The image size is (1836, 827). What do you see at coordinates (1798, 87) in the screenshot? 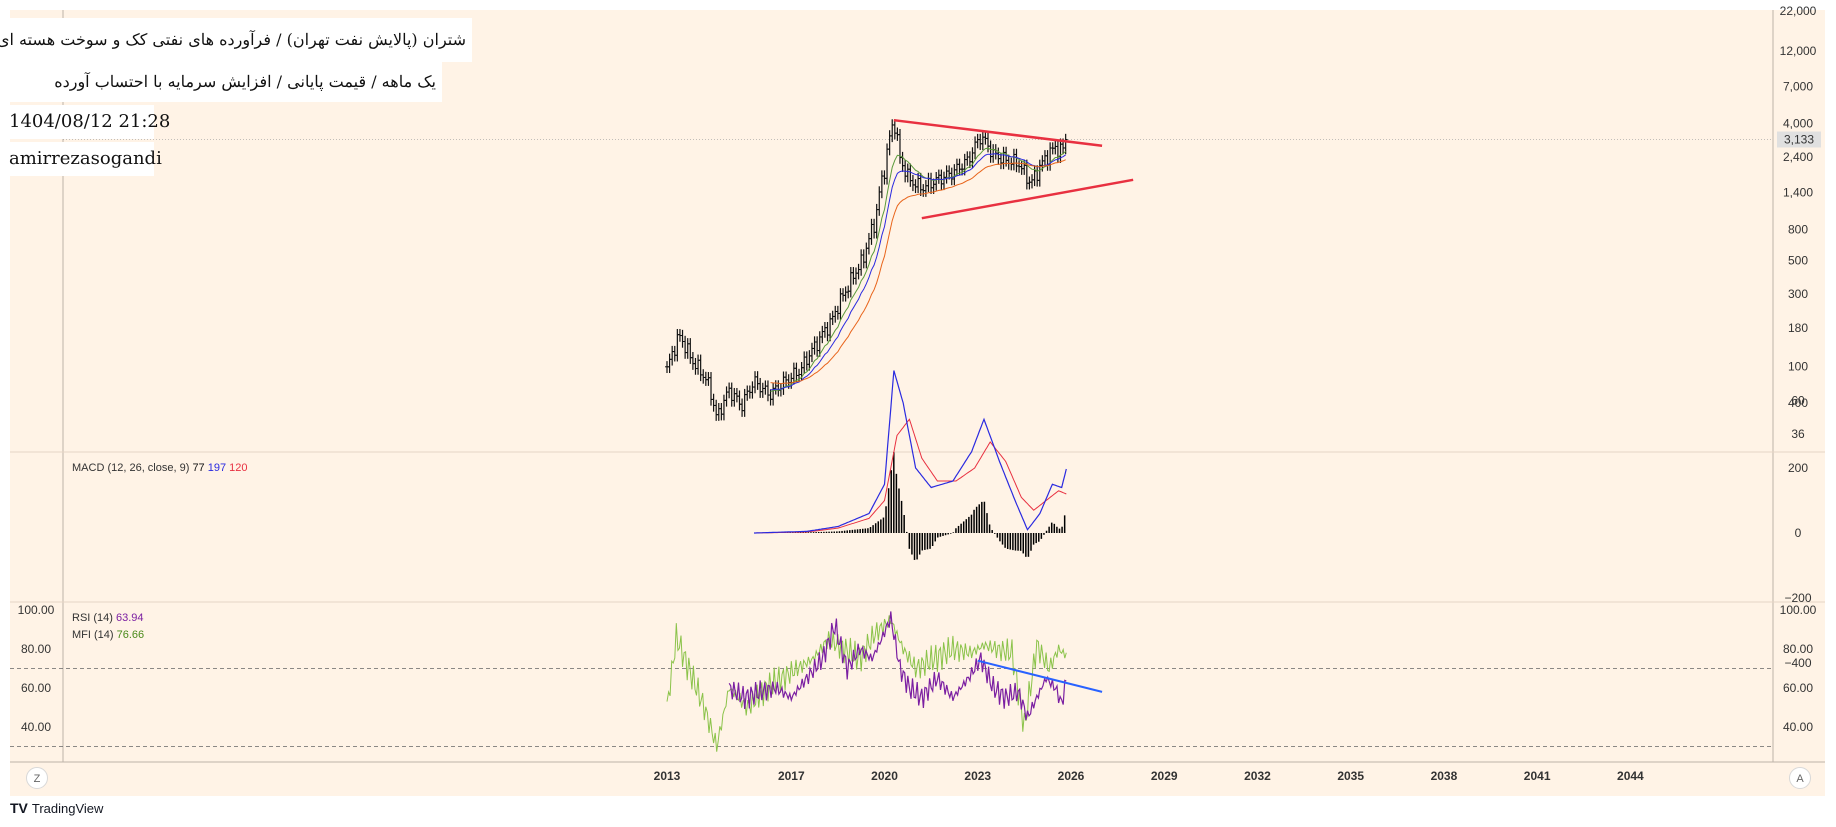
I see `price-axis-label: 7,000` at bounding box center [1798, 87].